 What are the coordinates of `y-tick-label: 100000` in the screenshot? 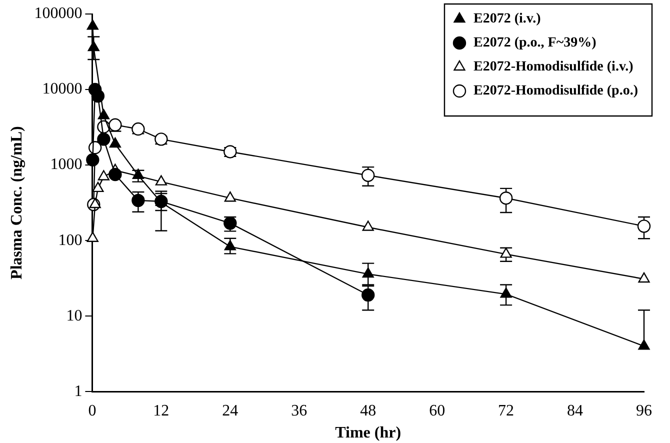 It's located at (58, 13).